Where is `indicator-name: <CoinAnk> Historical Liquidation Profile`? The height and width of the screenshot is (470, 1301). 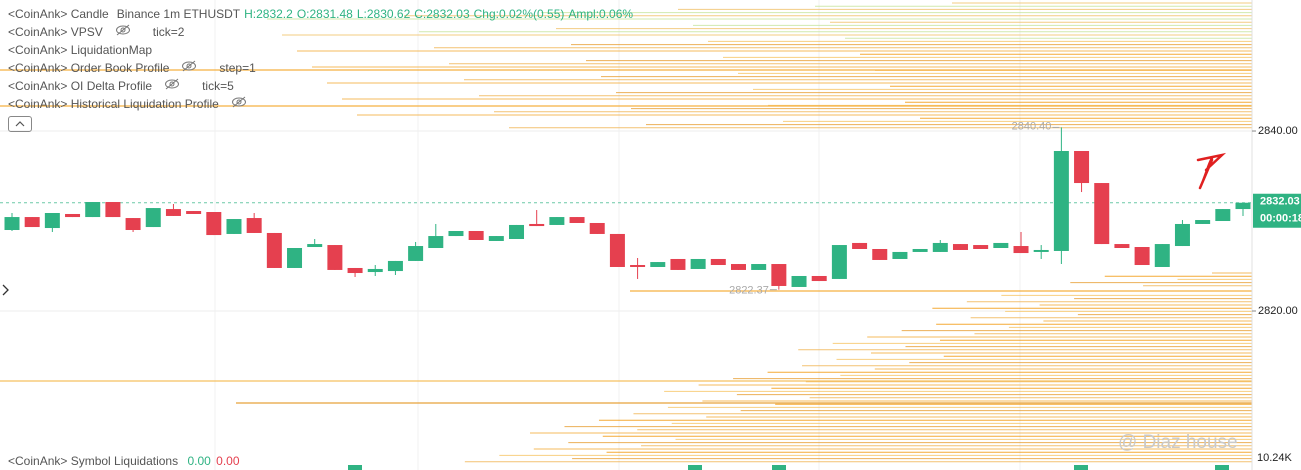 indicator-name: <CoinAnk> Historical Liquidation Profile is located at coordinates (113, 104).